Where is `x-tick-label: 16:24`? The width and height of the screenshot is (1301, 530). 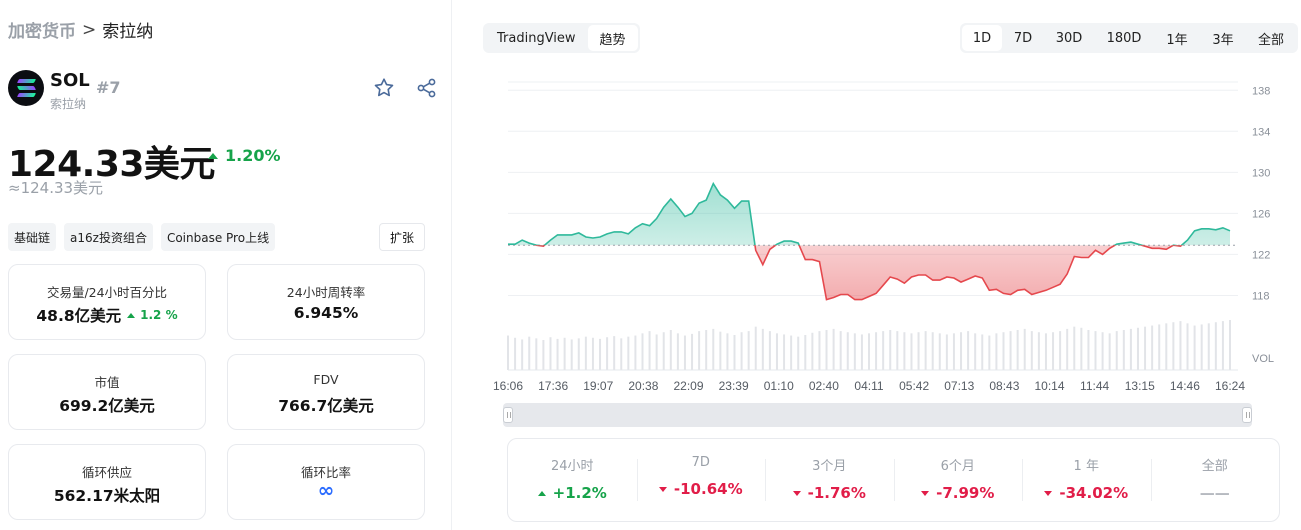 x-tick-label: 16:24 is located at coordinates (1230, 386).